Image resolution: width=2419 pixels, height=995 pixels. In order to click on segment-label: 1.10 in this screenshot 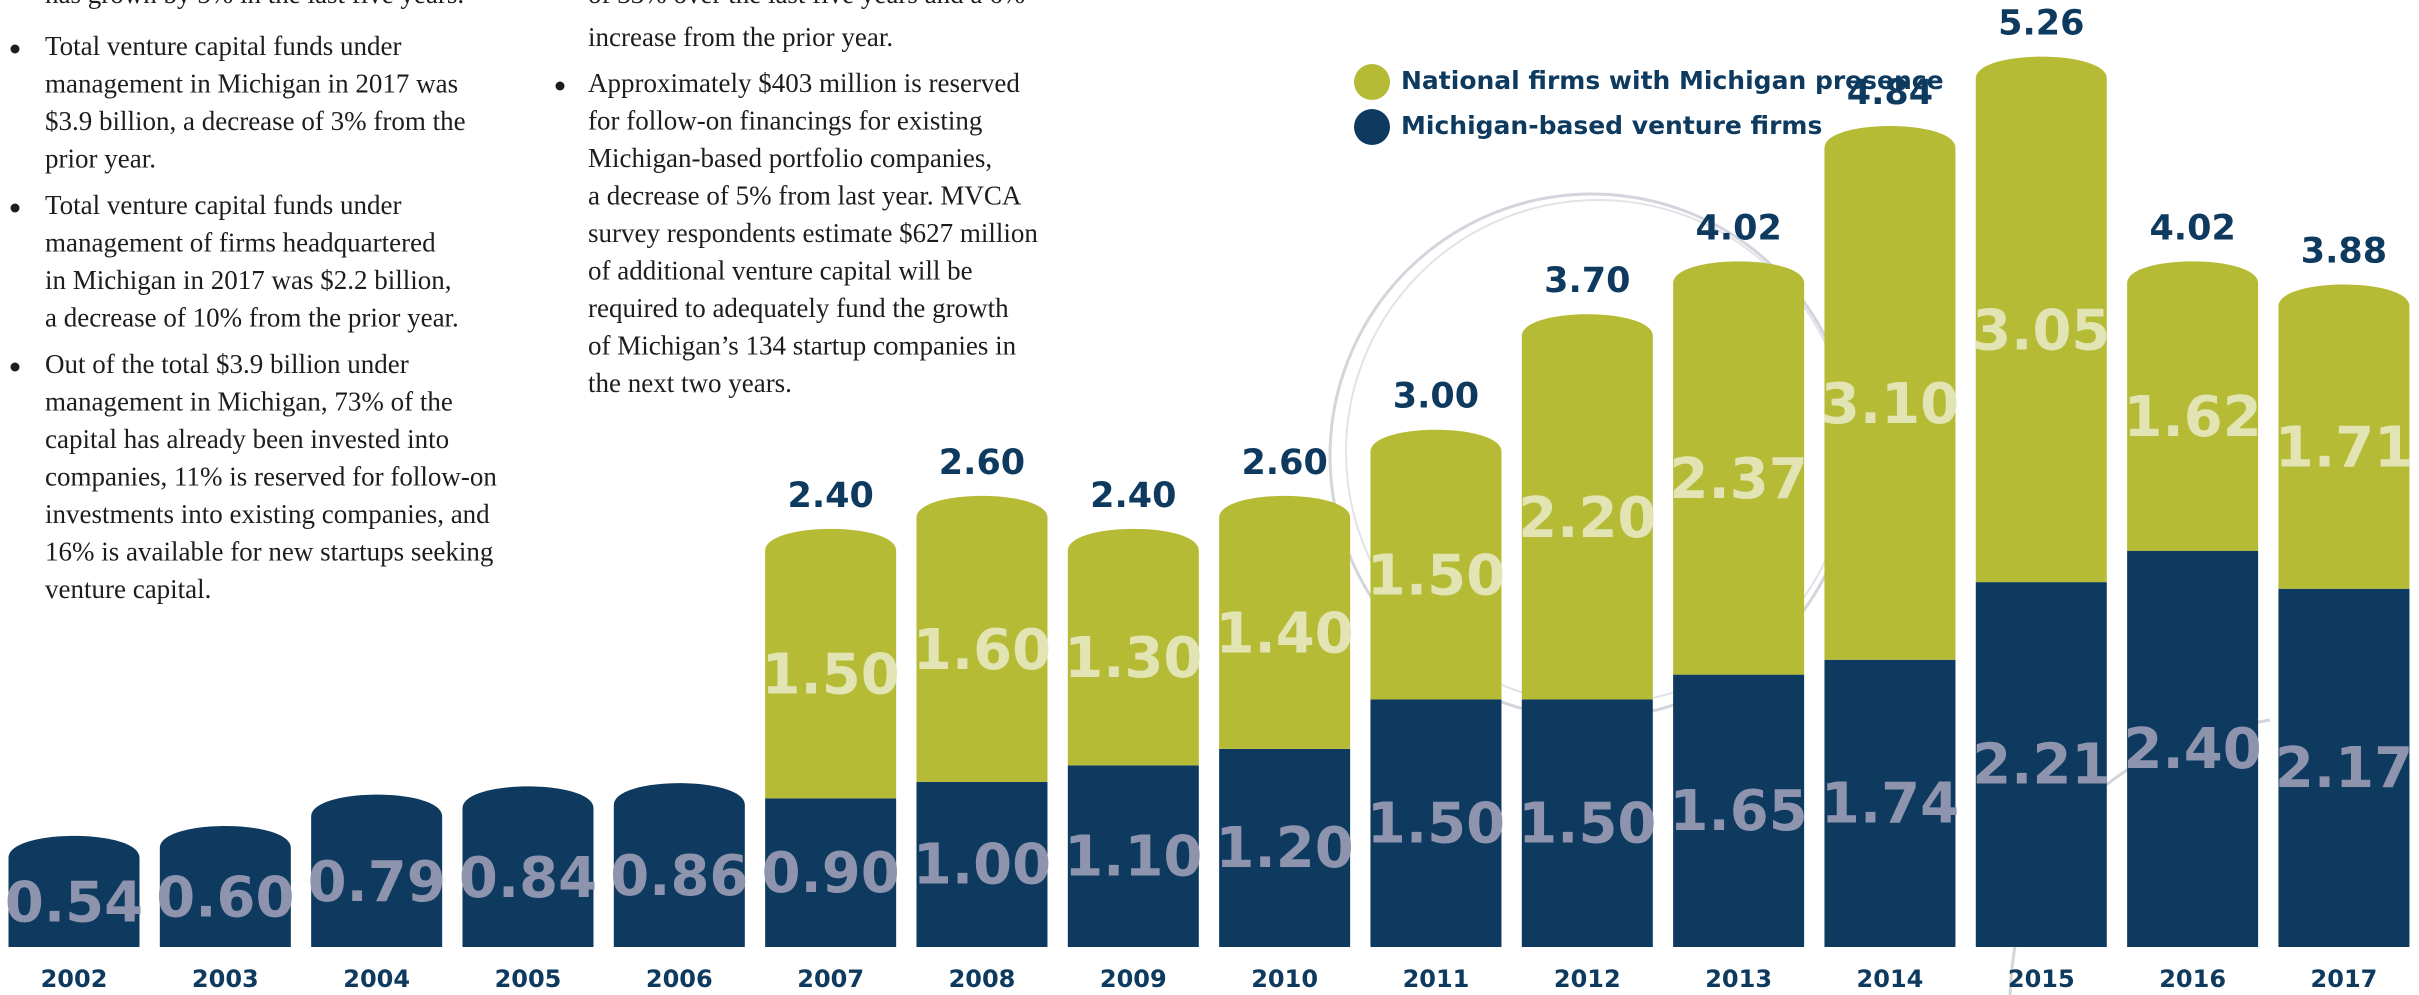, I will do `click(1133, 856)`.